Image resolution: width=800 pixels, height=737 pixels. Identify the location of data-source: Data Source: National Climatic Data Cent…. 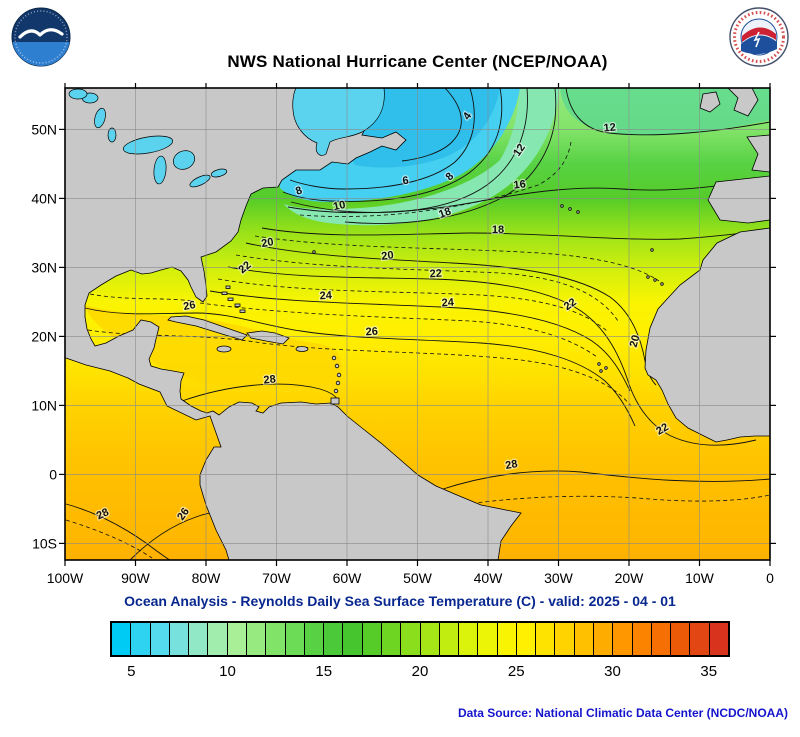
(622, 713).